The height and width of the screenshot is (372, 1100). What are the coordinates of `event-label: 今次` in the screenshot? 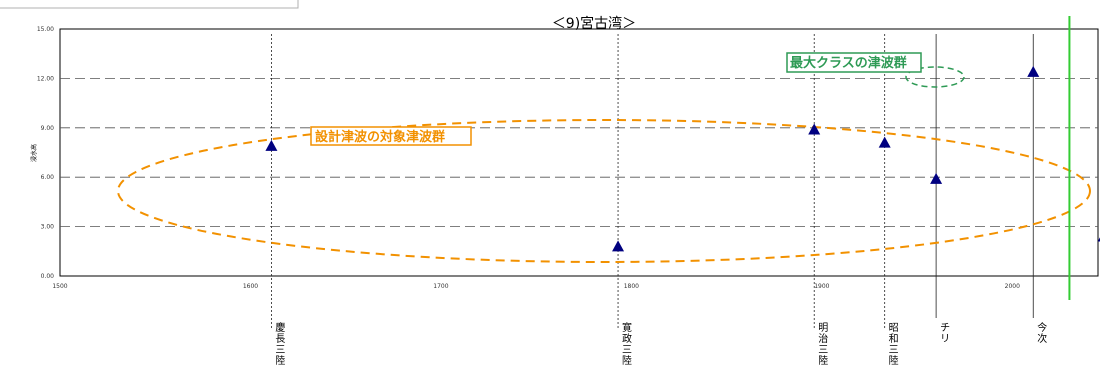 It's located at (1042, 333).